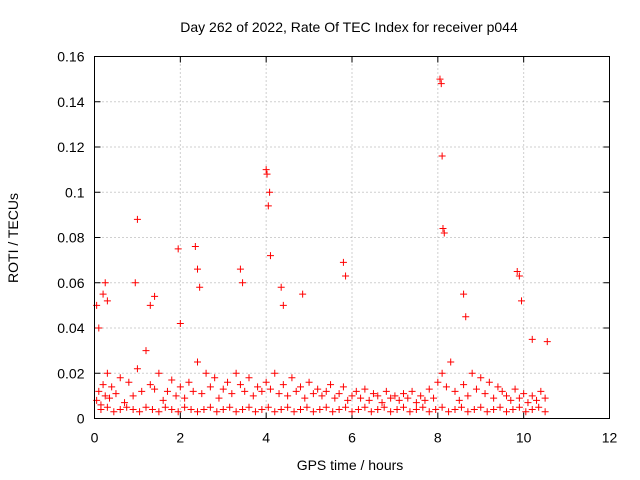 Image resolution: width=640 pixels, height=480 pixels. What do you see at coordinates (70, 147) in the screenshot?
I see `y-tick-label: 0.12` at bounding box center [70, 147].